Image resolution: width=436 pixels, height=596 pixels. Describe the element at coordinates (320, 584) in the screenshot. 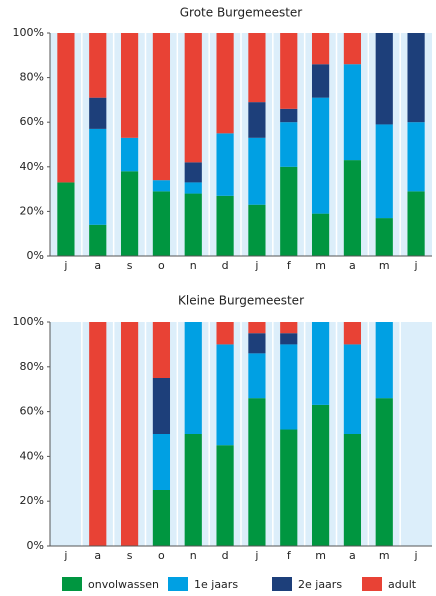

I see `legend-label: 2e jaars` at that location.